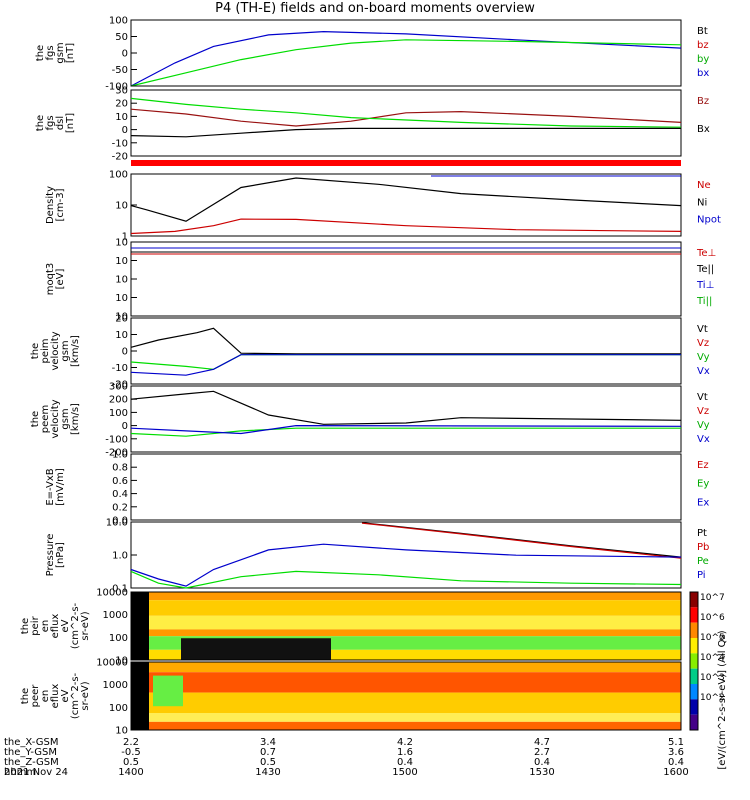  I want to click on ytick-label-3-0: 10, so click(121, 243).